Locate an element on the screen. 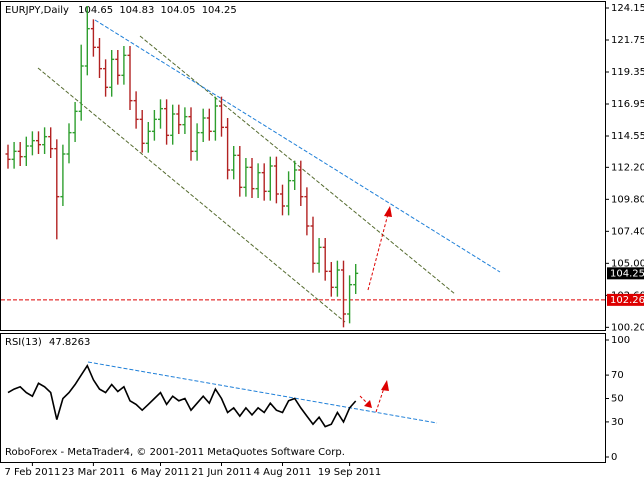 Image resolution: width=644 pixels, height=480 pixels. chart-header: EURJPY,Daily 104.65 104.83 104.05 104.25 is located at coordinates (121, 10).